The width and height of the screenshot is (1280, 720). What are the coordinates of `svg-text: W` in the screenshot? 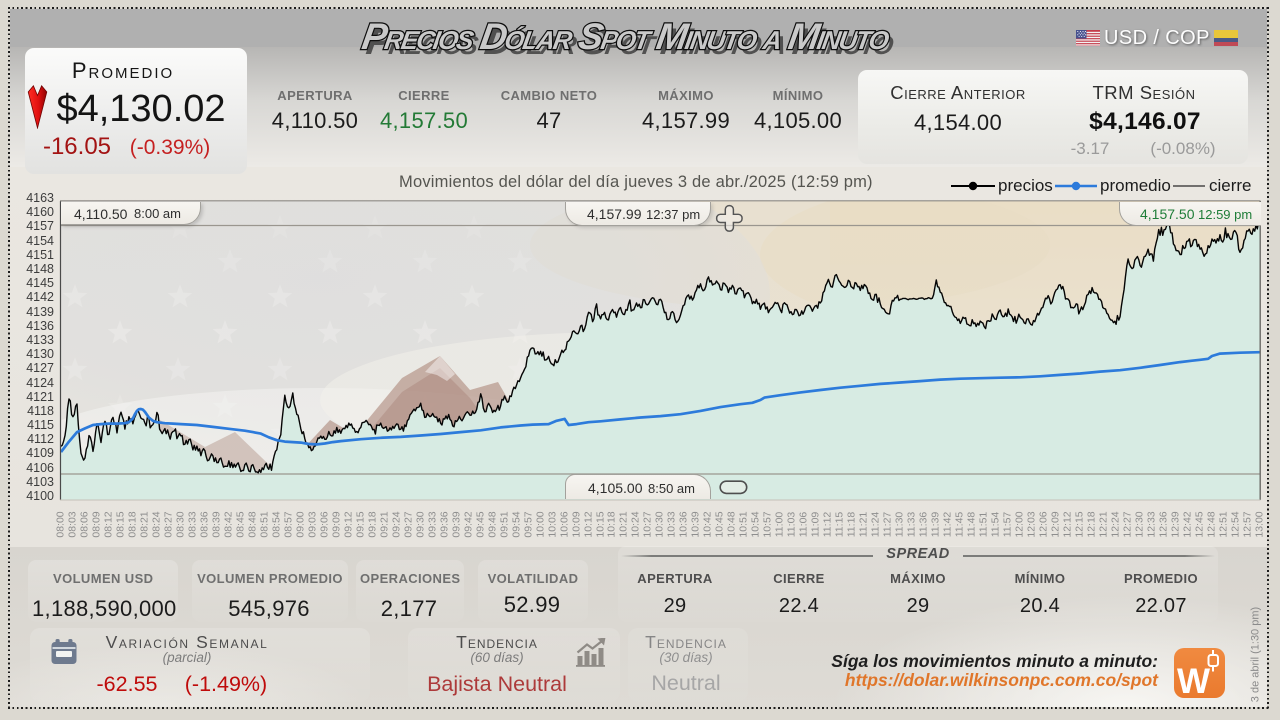 It's located at (1193, 680).